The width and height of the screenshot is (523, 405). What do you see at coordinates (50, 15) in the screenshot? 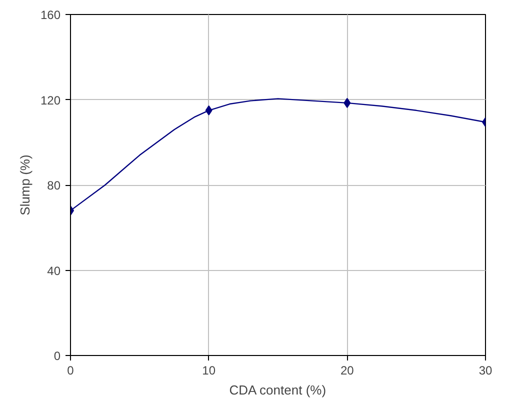
I see `y-tick-label: 160` at bounding box center [50, 15].